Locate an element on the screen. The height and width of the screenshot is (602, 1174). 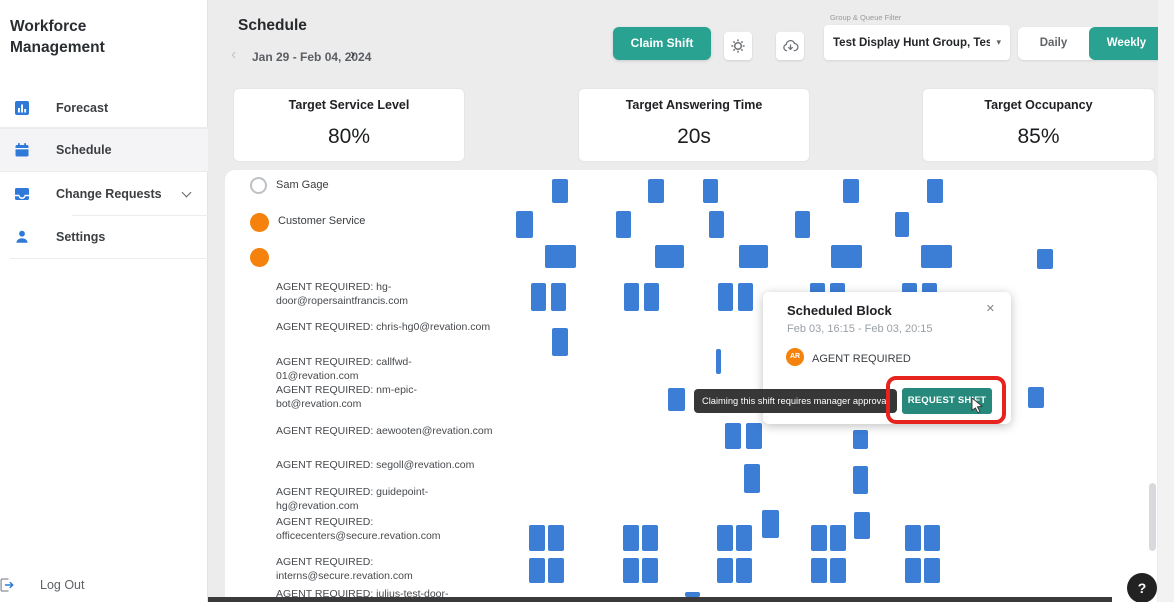
kpi-title: Target Service Level is located at coordinates (349, 105).